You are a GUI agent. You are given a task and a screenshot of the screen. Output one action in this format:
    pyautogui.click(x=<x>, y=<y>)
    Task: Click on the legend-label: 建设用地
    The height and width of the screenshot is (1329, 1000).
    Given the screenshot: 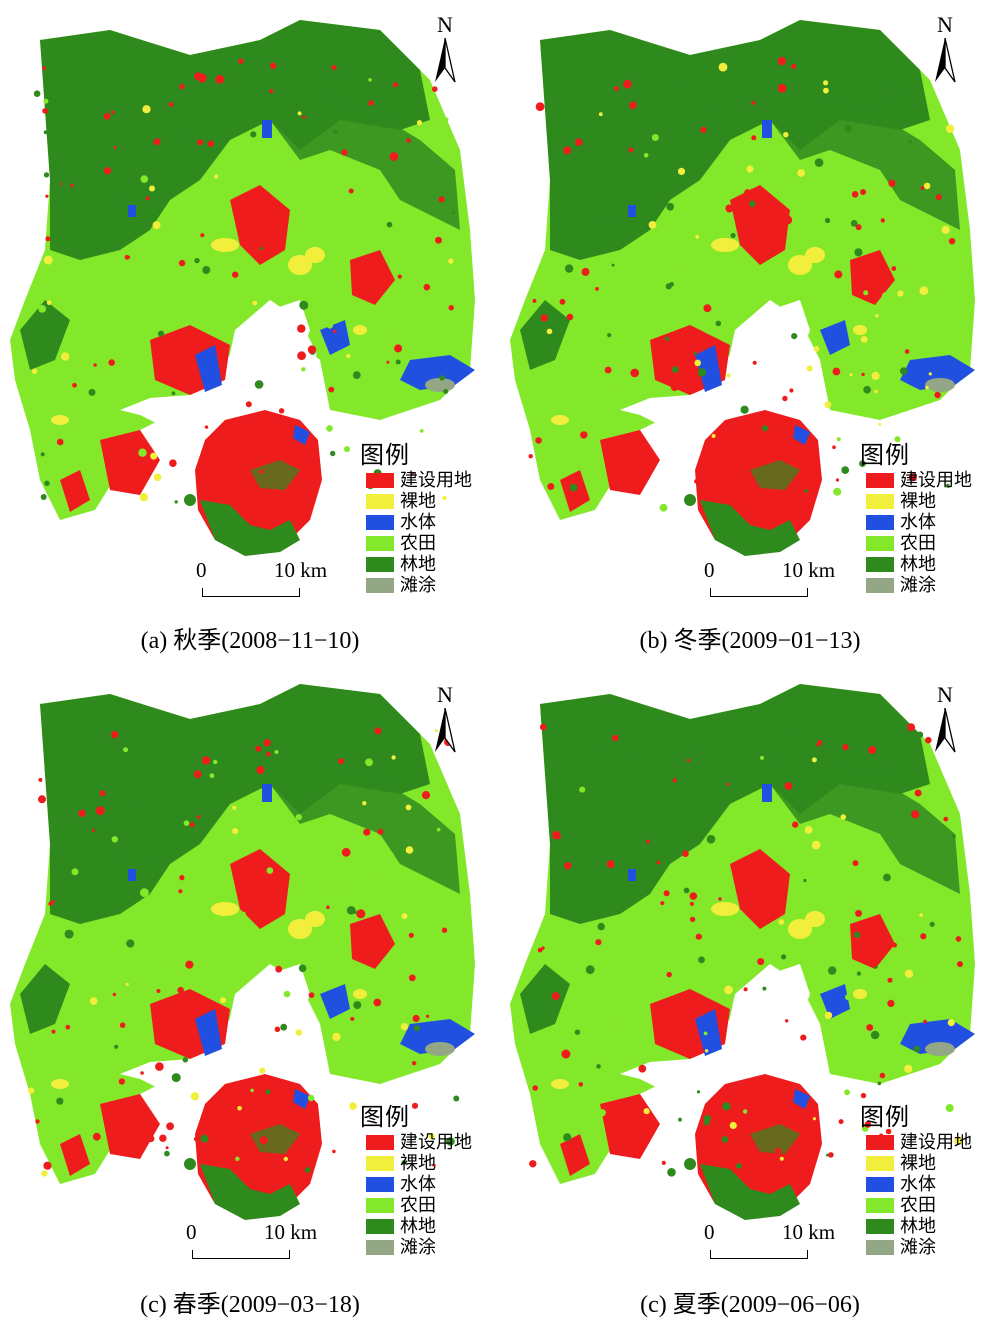 What is the action you would take?
    pyautogui.click(x=936, y=1142)
    